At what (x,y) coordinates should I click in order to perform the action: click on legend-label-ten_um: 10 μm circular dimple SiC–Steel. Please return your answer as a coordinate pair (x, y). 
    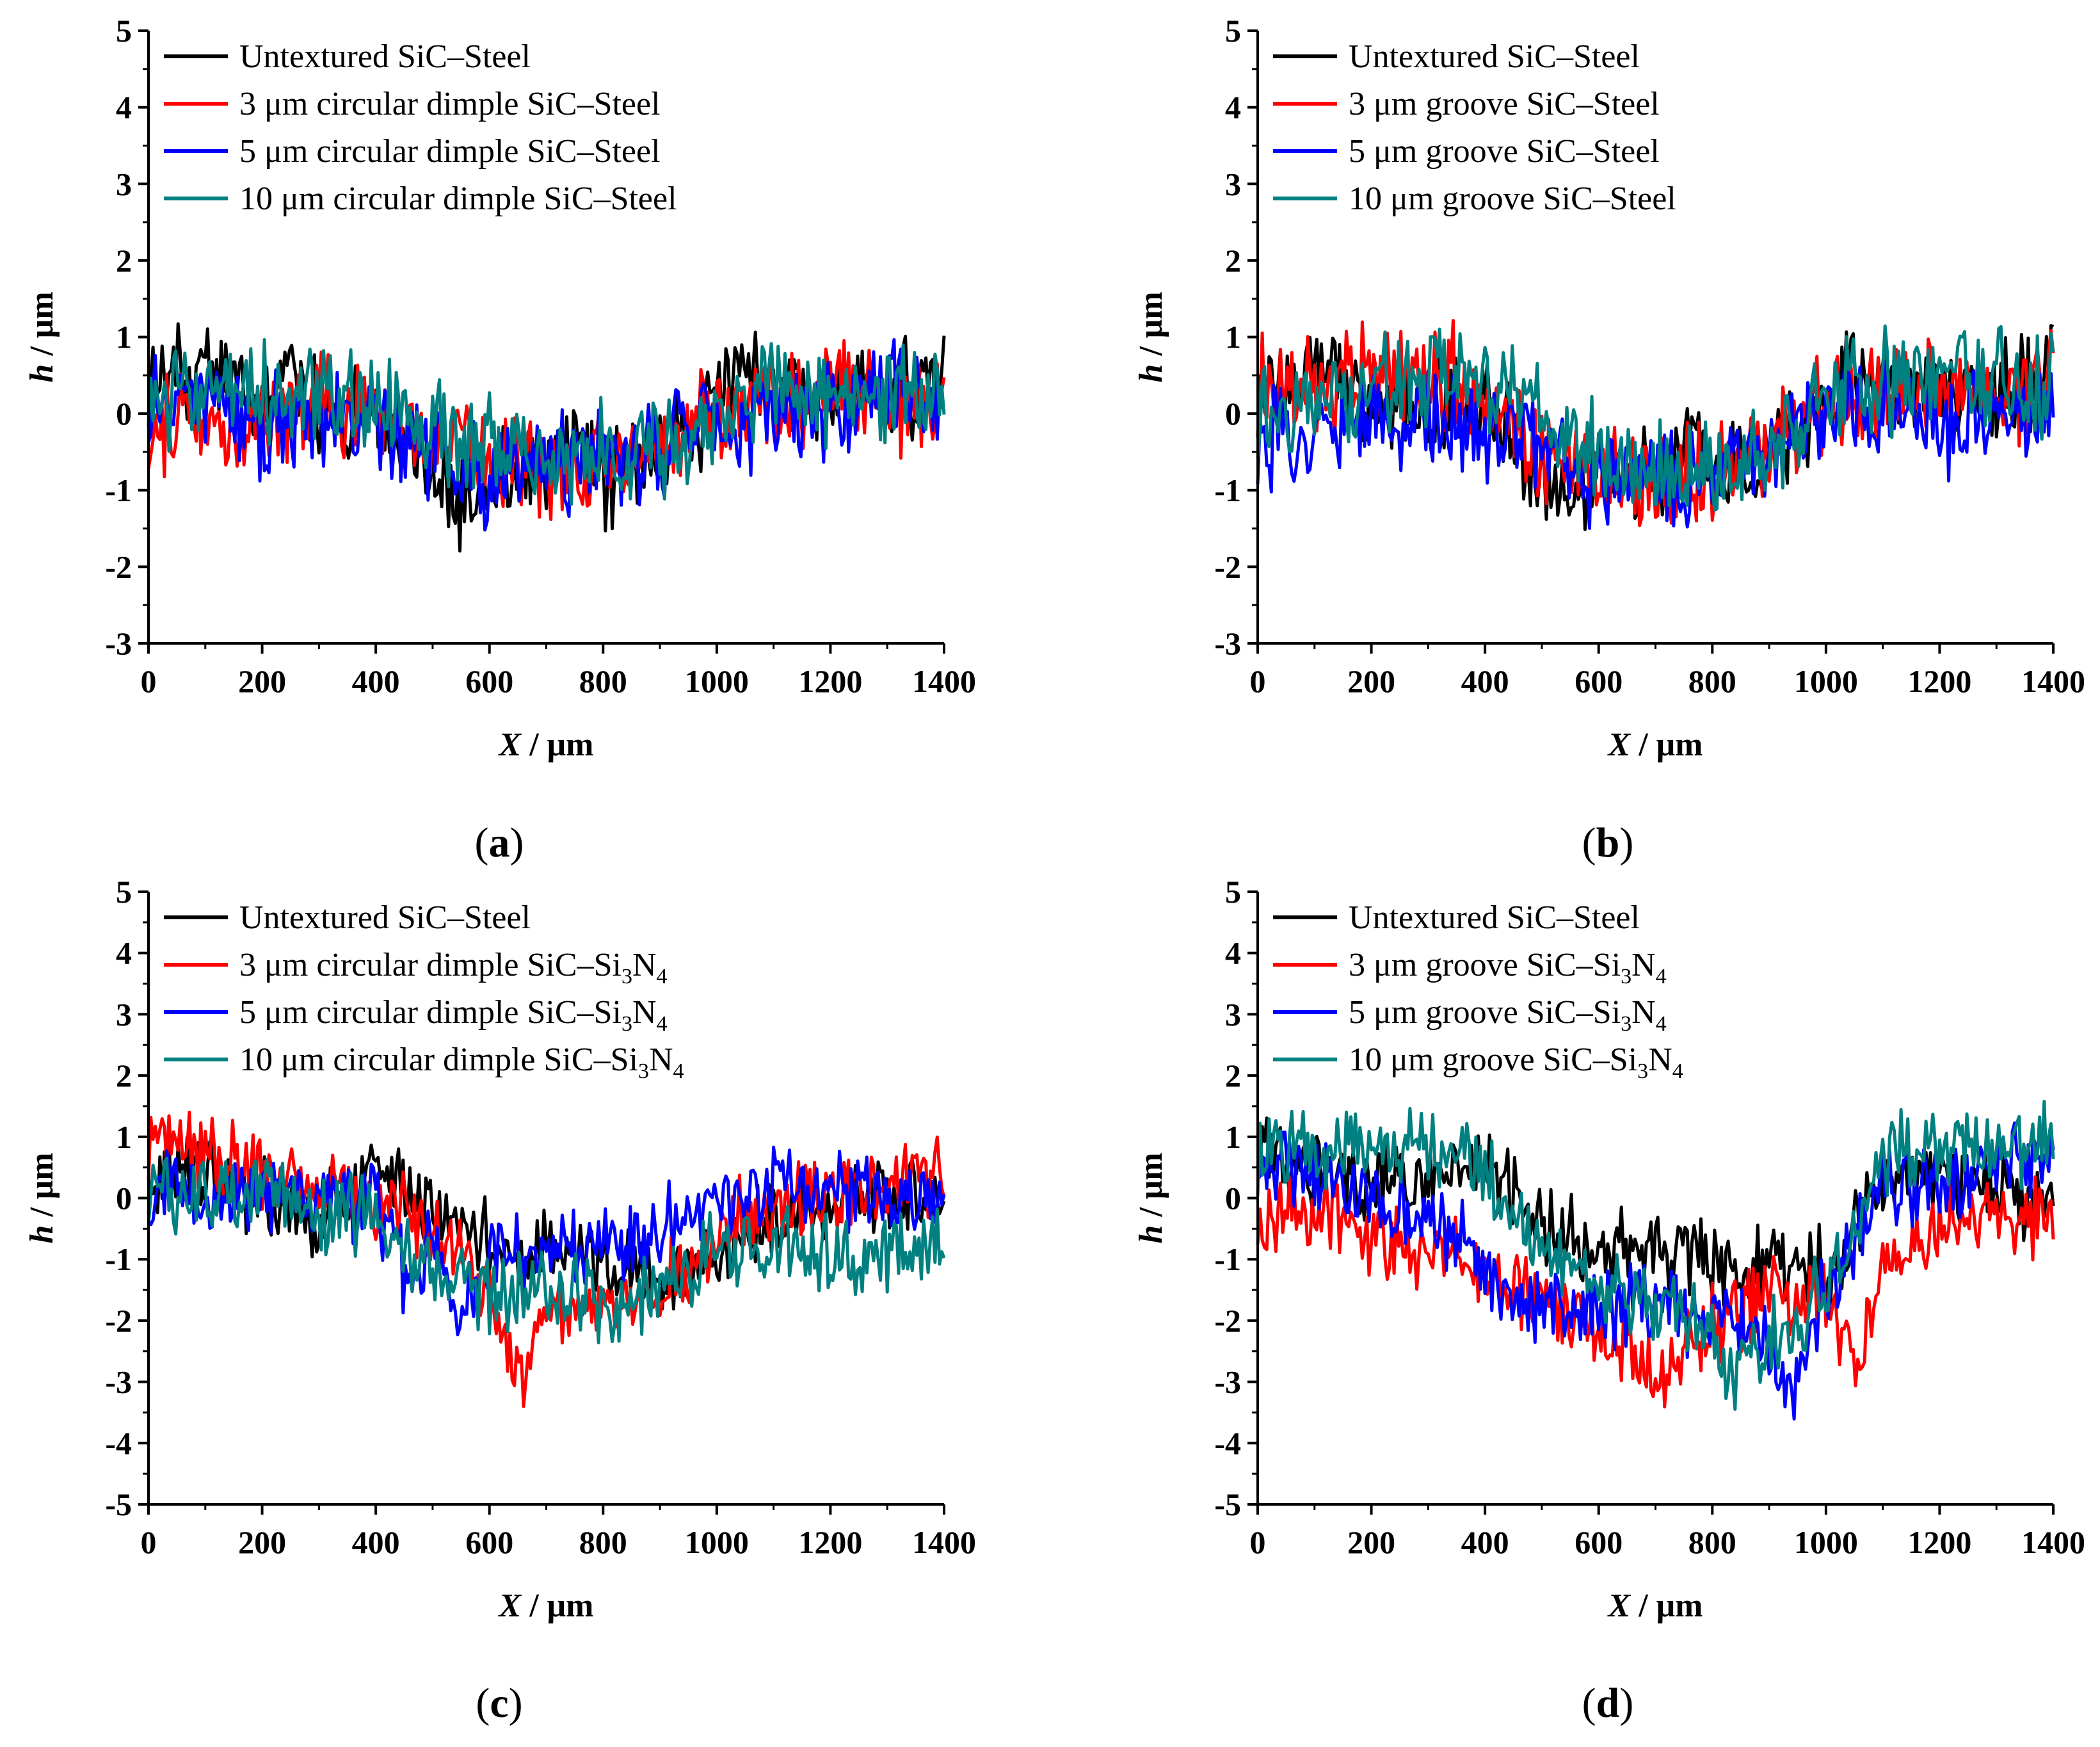
    Looking at the image, I should click on (458, 199).